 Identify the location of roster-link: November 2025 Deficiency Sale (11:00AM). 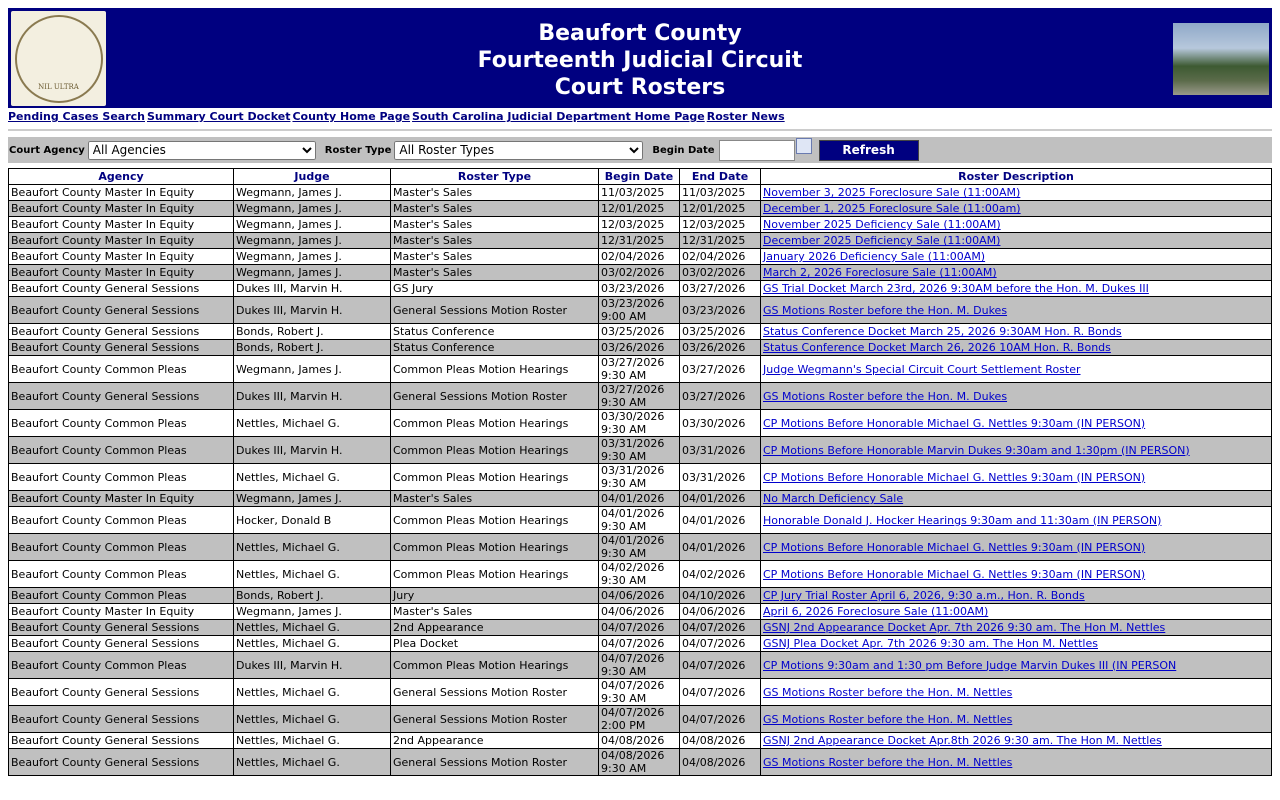
(882, 224).